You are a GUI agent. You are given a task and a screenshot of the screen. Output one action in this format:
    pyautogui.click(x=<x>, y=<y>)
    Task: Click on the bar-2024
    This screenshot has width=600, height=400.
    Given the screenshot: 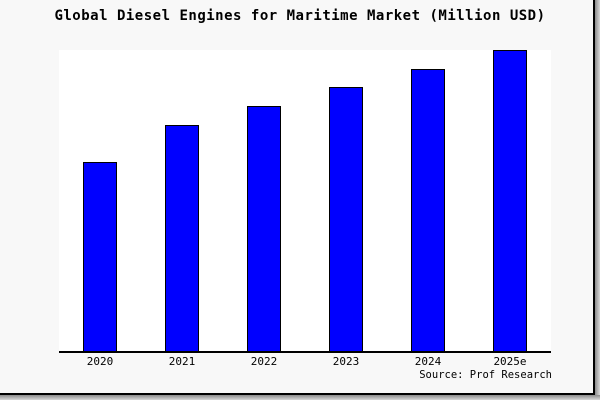 What is the action you would take?
    pyautogui.click(x=428, y=210)
    